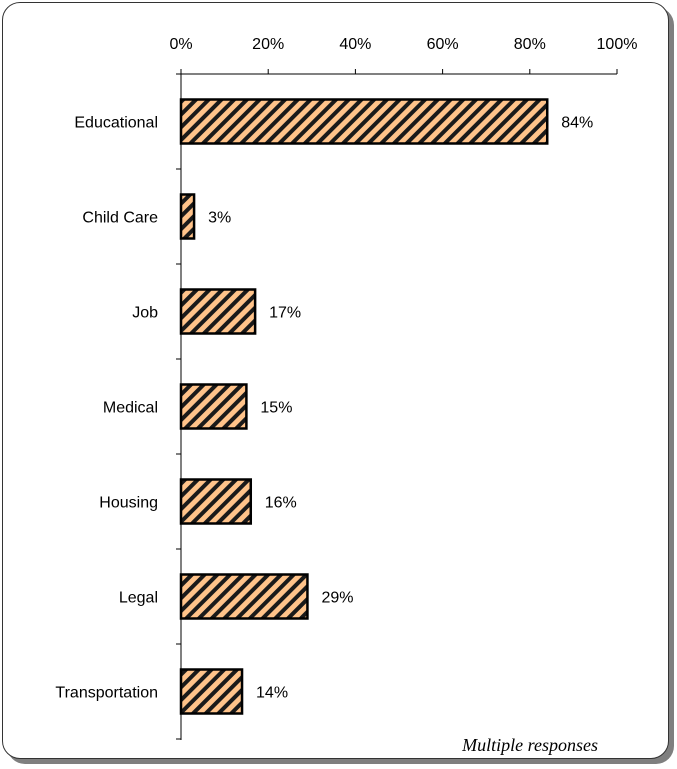 This screenshot has width=677, height=769. I want to click on x-tick-label: 0%, so click(180, 44).